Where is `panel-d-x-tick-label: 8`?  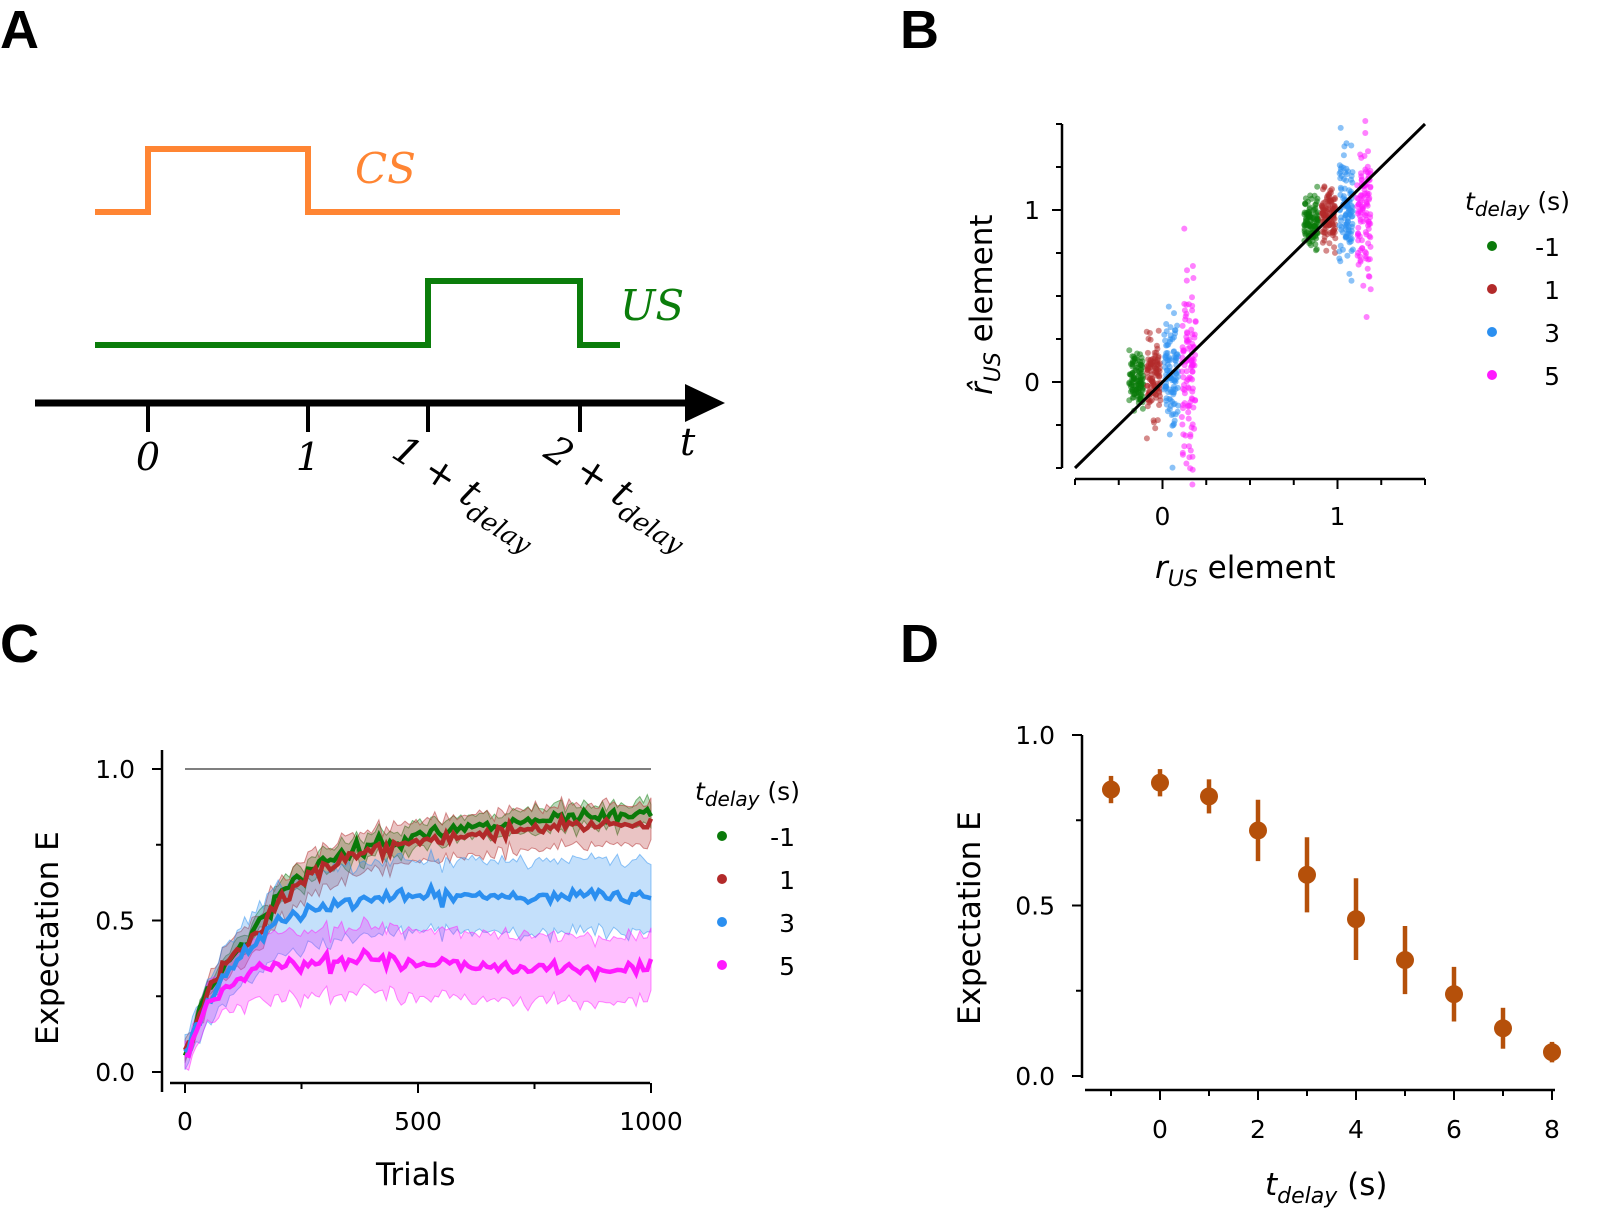 panel-d-x-tick-label: 8 is located at coordinates (1552, 1129).